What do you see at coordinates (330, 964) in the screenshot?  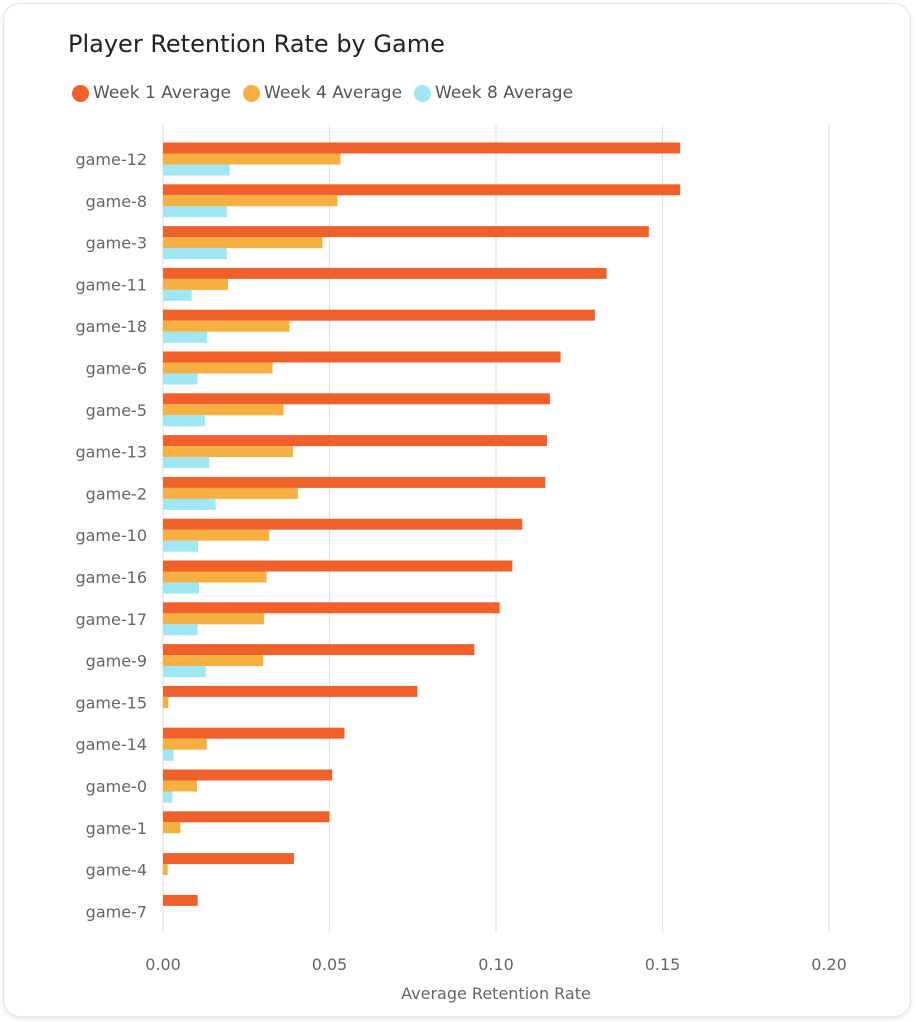 I see `x-tick-label: 0.05` at bounding box center [330, 964].